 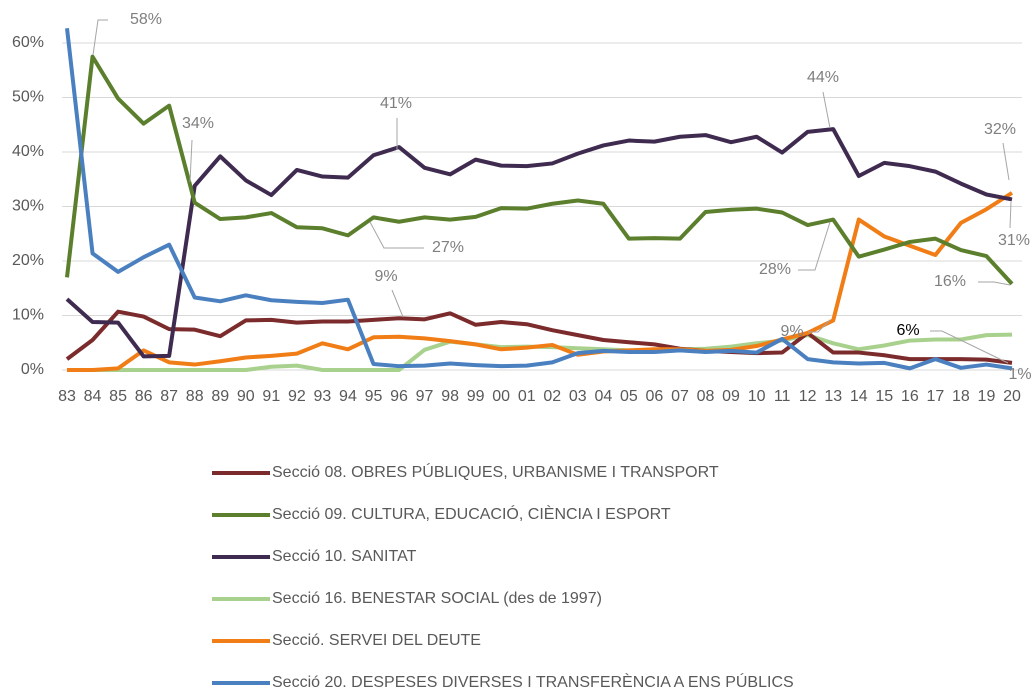 I want to click on x-tick-label: 16, so click(x=910, y=396).